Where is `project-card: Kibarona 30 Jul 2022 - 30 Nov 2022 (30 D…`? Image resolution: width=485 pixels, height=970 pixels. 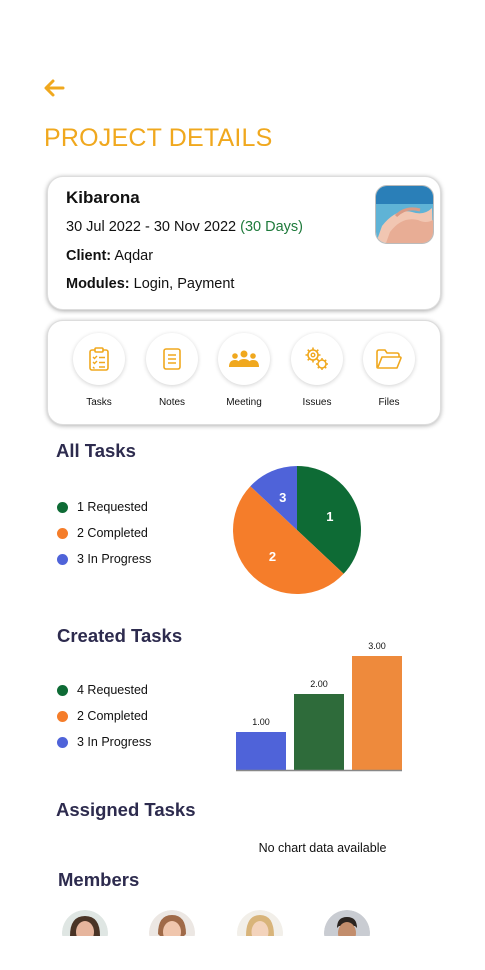
project-card: Kibarona 30 Jul 2022 - 30 Nov 2022 (30 D… is located at coordinates (244, 243).